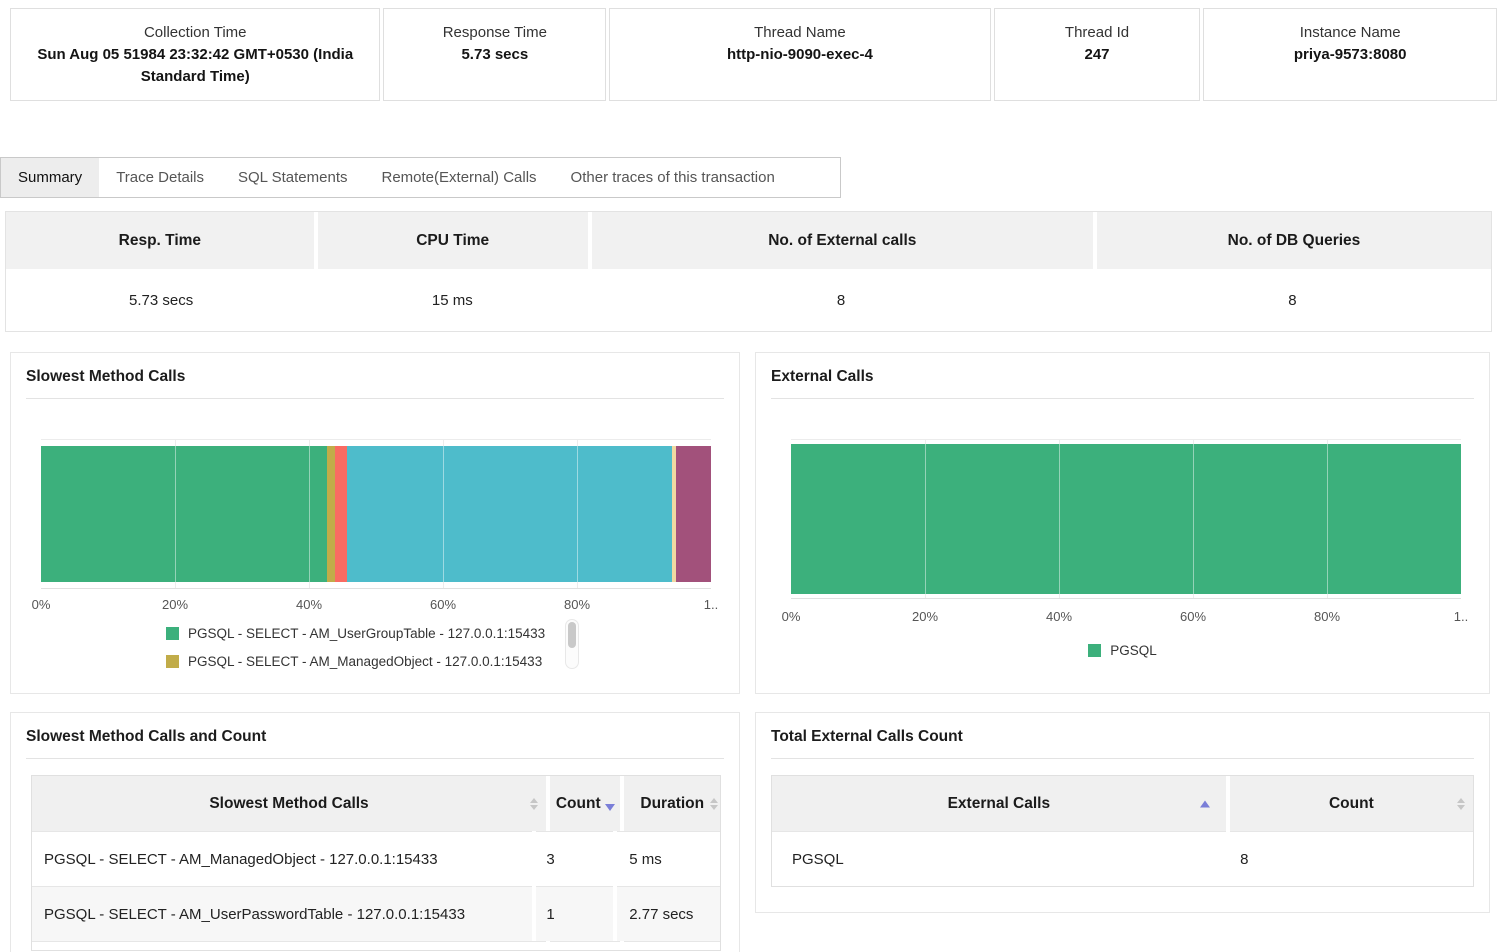 The image size is (1500, 952). What do you see at coordinates (799, 54) in the screenshot?
I see `card-value: http-nio-9090-exec-4` at bounding box center [799, 54].